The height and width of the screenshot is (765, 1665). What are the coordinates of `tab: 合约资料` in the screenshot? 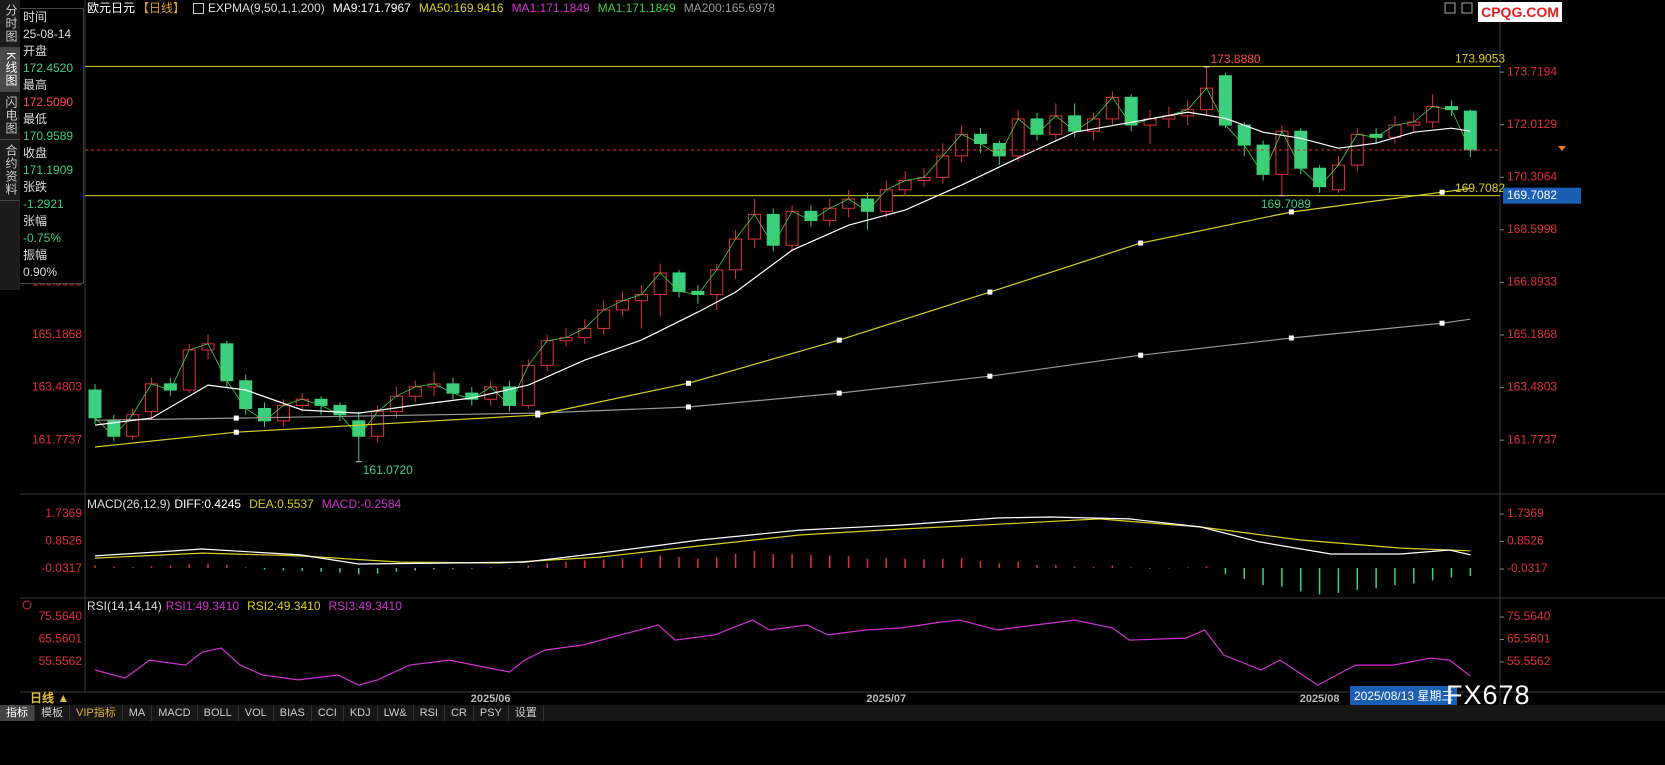 It's located at (11, 171).